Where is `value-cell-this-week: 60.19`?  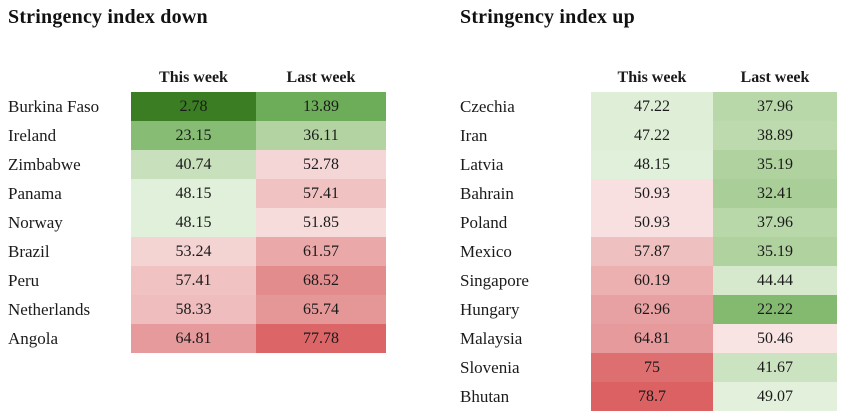 value-cell-this-week: 60.19 is located at coordinates (652, 280).